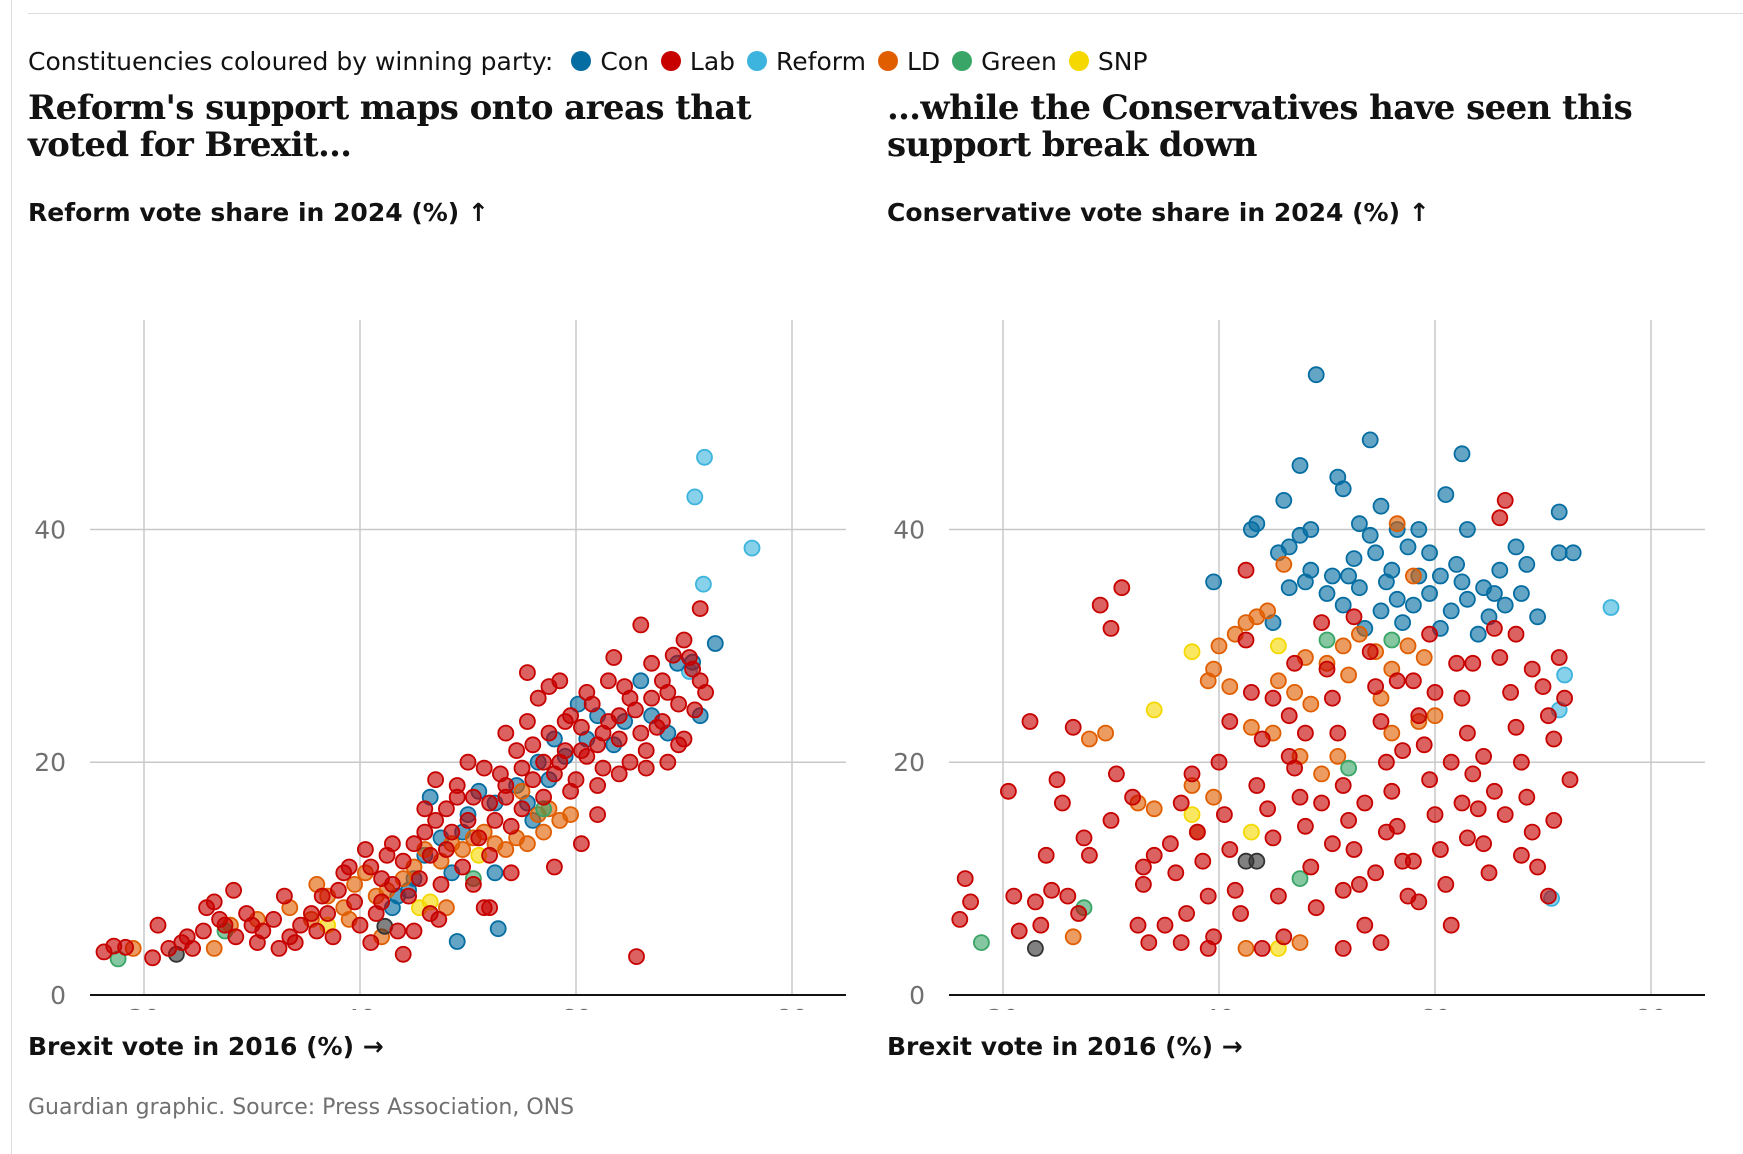 Image resolution: width=1743 pixels, height=1154 pixels. What do you see at coordinates (917, 995) in the screenshot?
I see `y-tick-label: 0` at bounding box center [917, 995].